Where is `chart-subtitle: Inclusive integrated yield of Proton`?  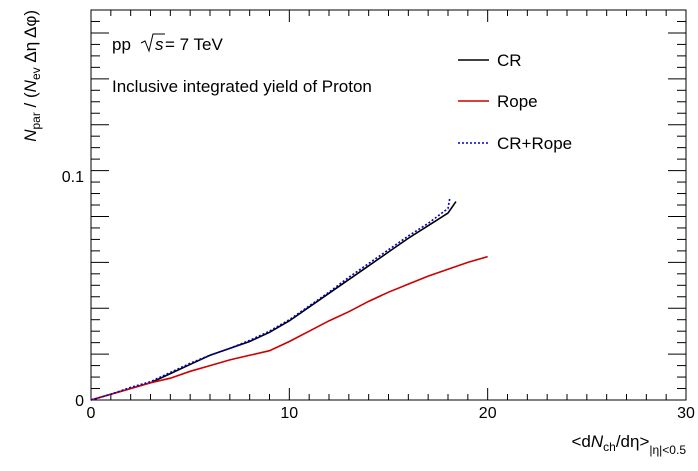 chart-subtitle: Inclusive integrated yield of Proton is located at coordinates (242, 86).